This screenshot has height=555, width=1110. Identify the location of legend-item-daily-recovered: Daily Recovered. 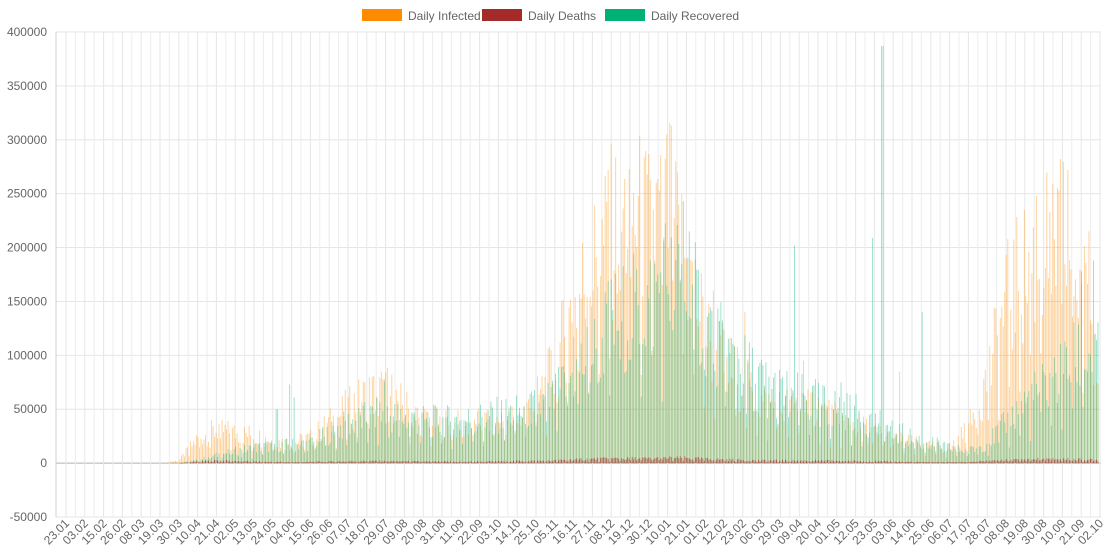
(672, 16).